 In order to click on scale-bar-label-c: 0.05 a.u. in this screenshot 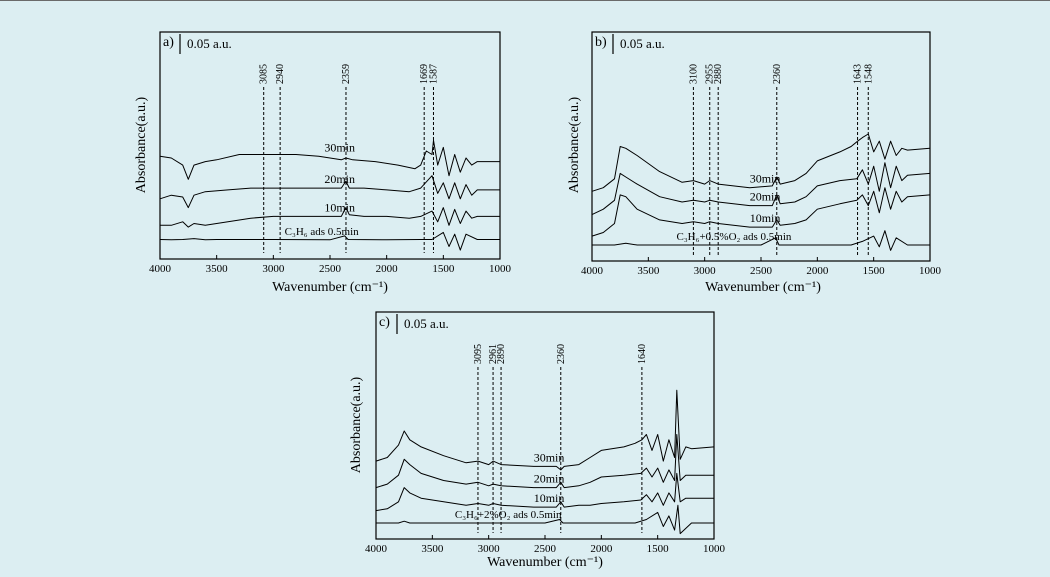, I will do `click(426, 323)`.